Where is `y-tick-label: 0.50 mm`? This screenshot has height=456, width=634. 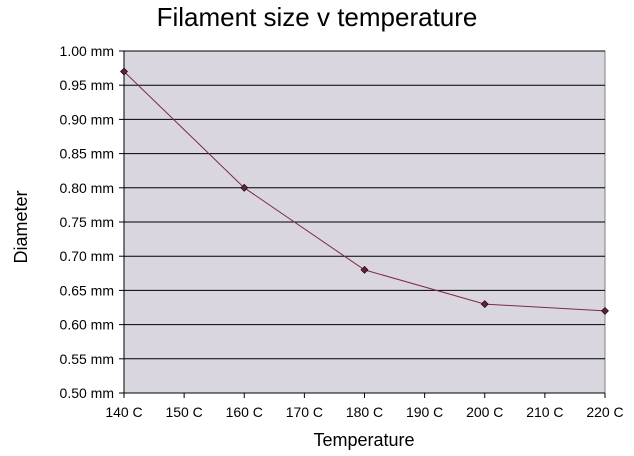
y-tick-label: 0.50 mm is located at coordinates (87, 393).